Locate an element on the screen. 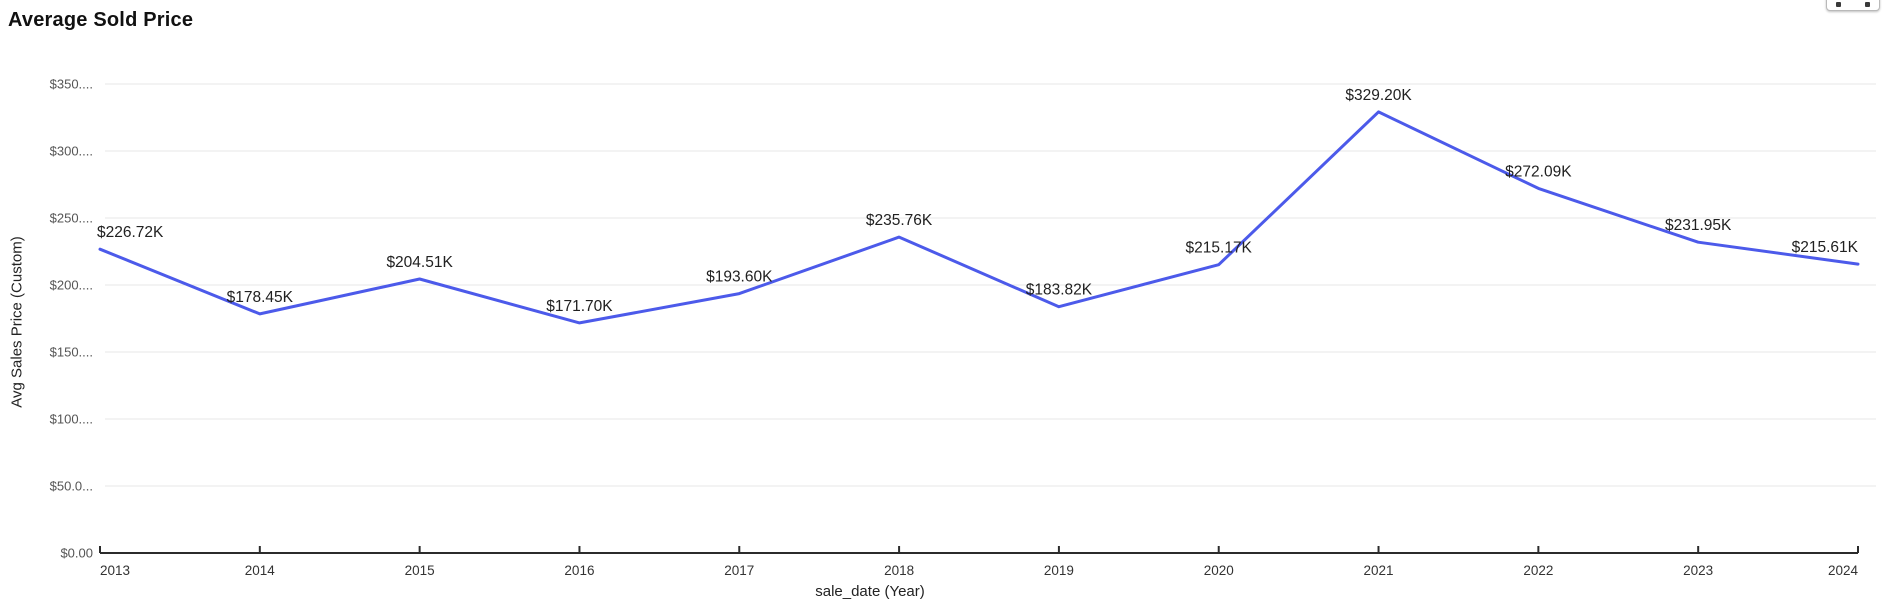 Image resolution: width=1882 pixels, height=606 pixels. data-label: $235.76K is located at coordinates (899, 220).